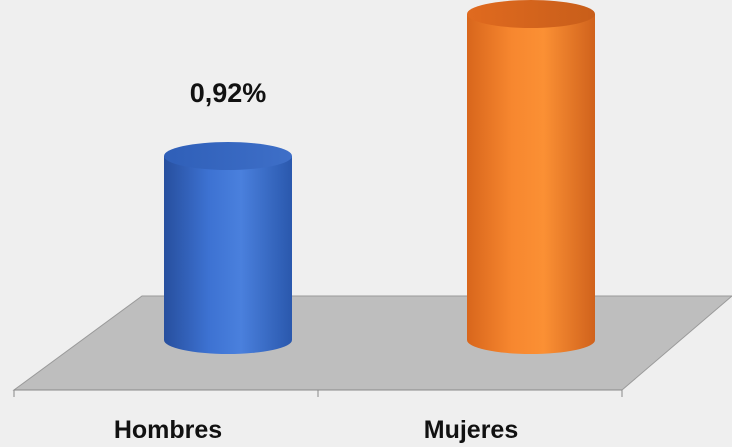  I want to click on data-label: 0,92%, so click(228, 93).